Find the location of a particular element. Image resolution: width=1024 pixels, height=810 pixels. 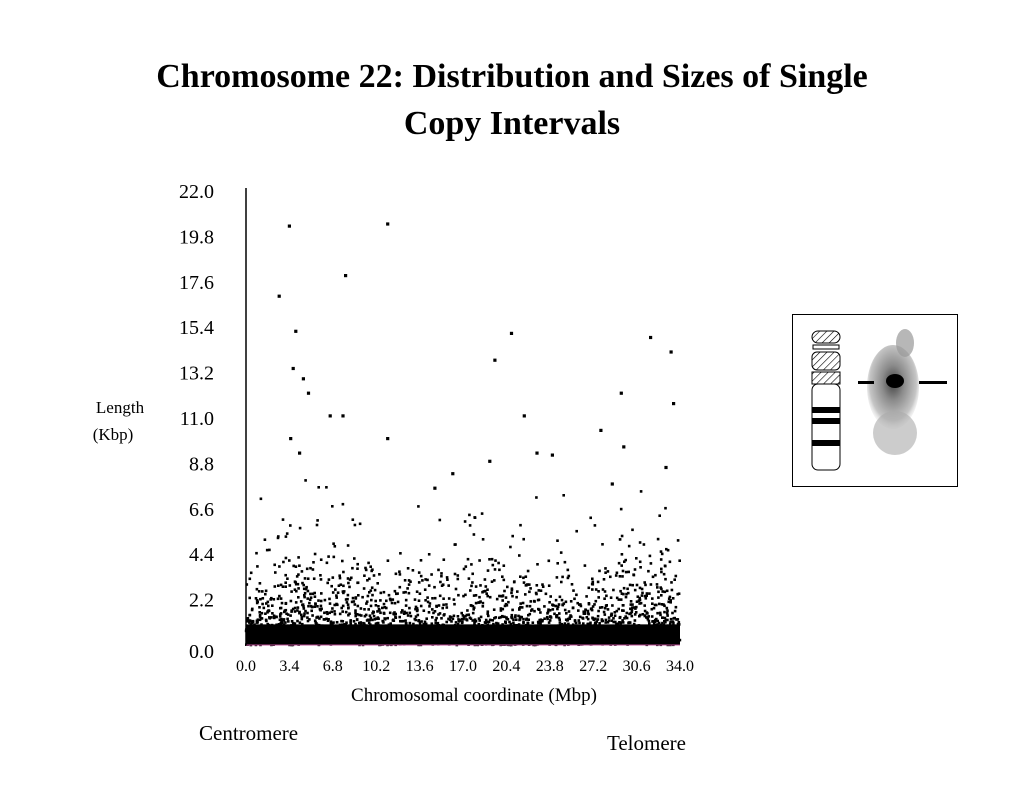

y-axis-label-line-2: (Kbp) is located at coordinates (113, 434).